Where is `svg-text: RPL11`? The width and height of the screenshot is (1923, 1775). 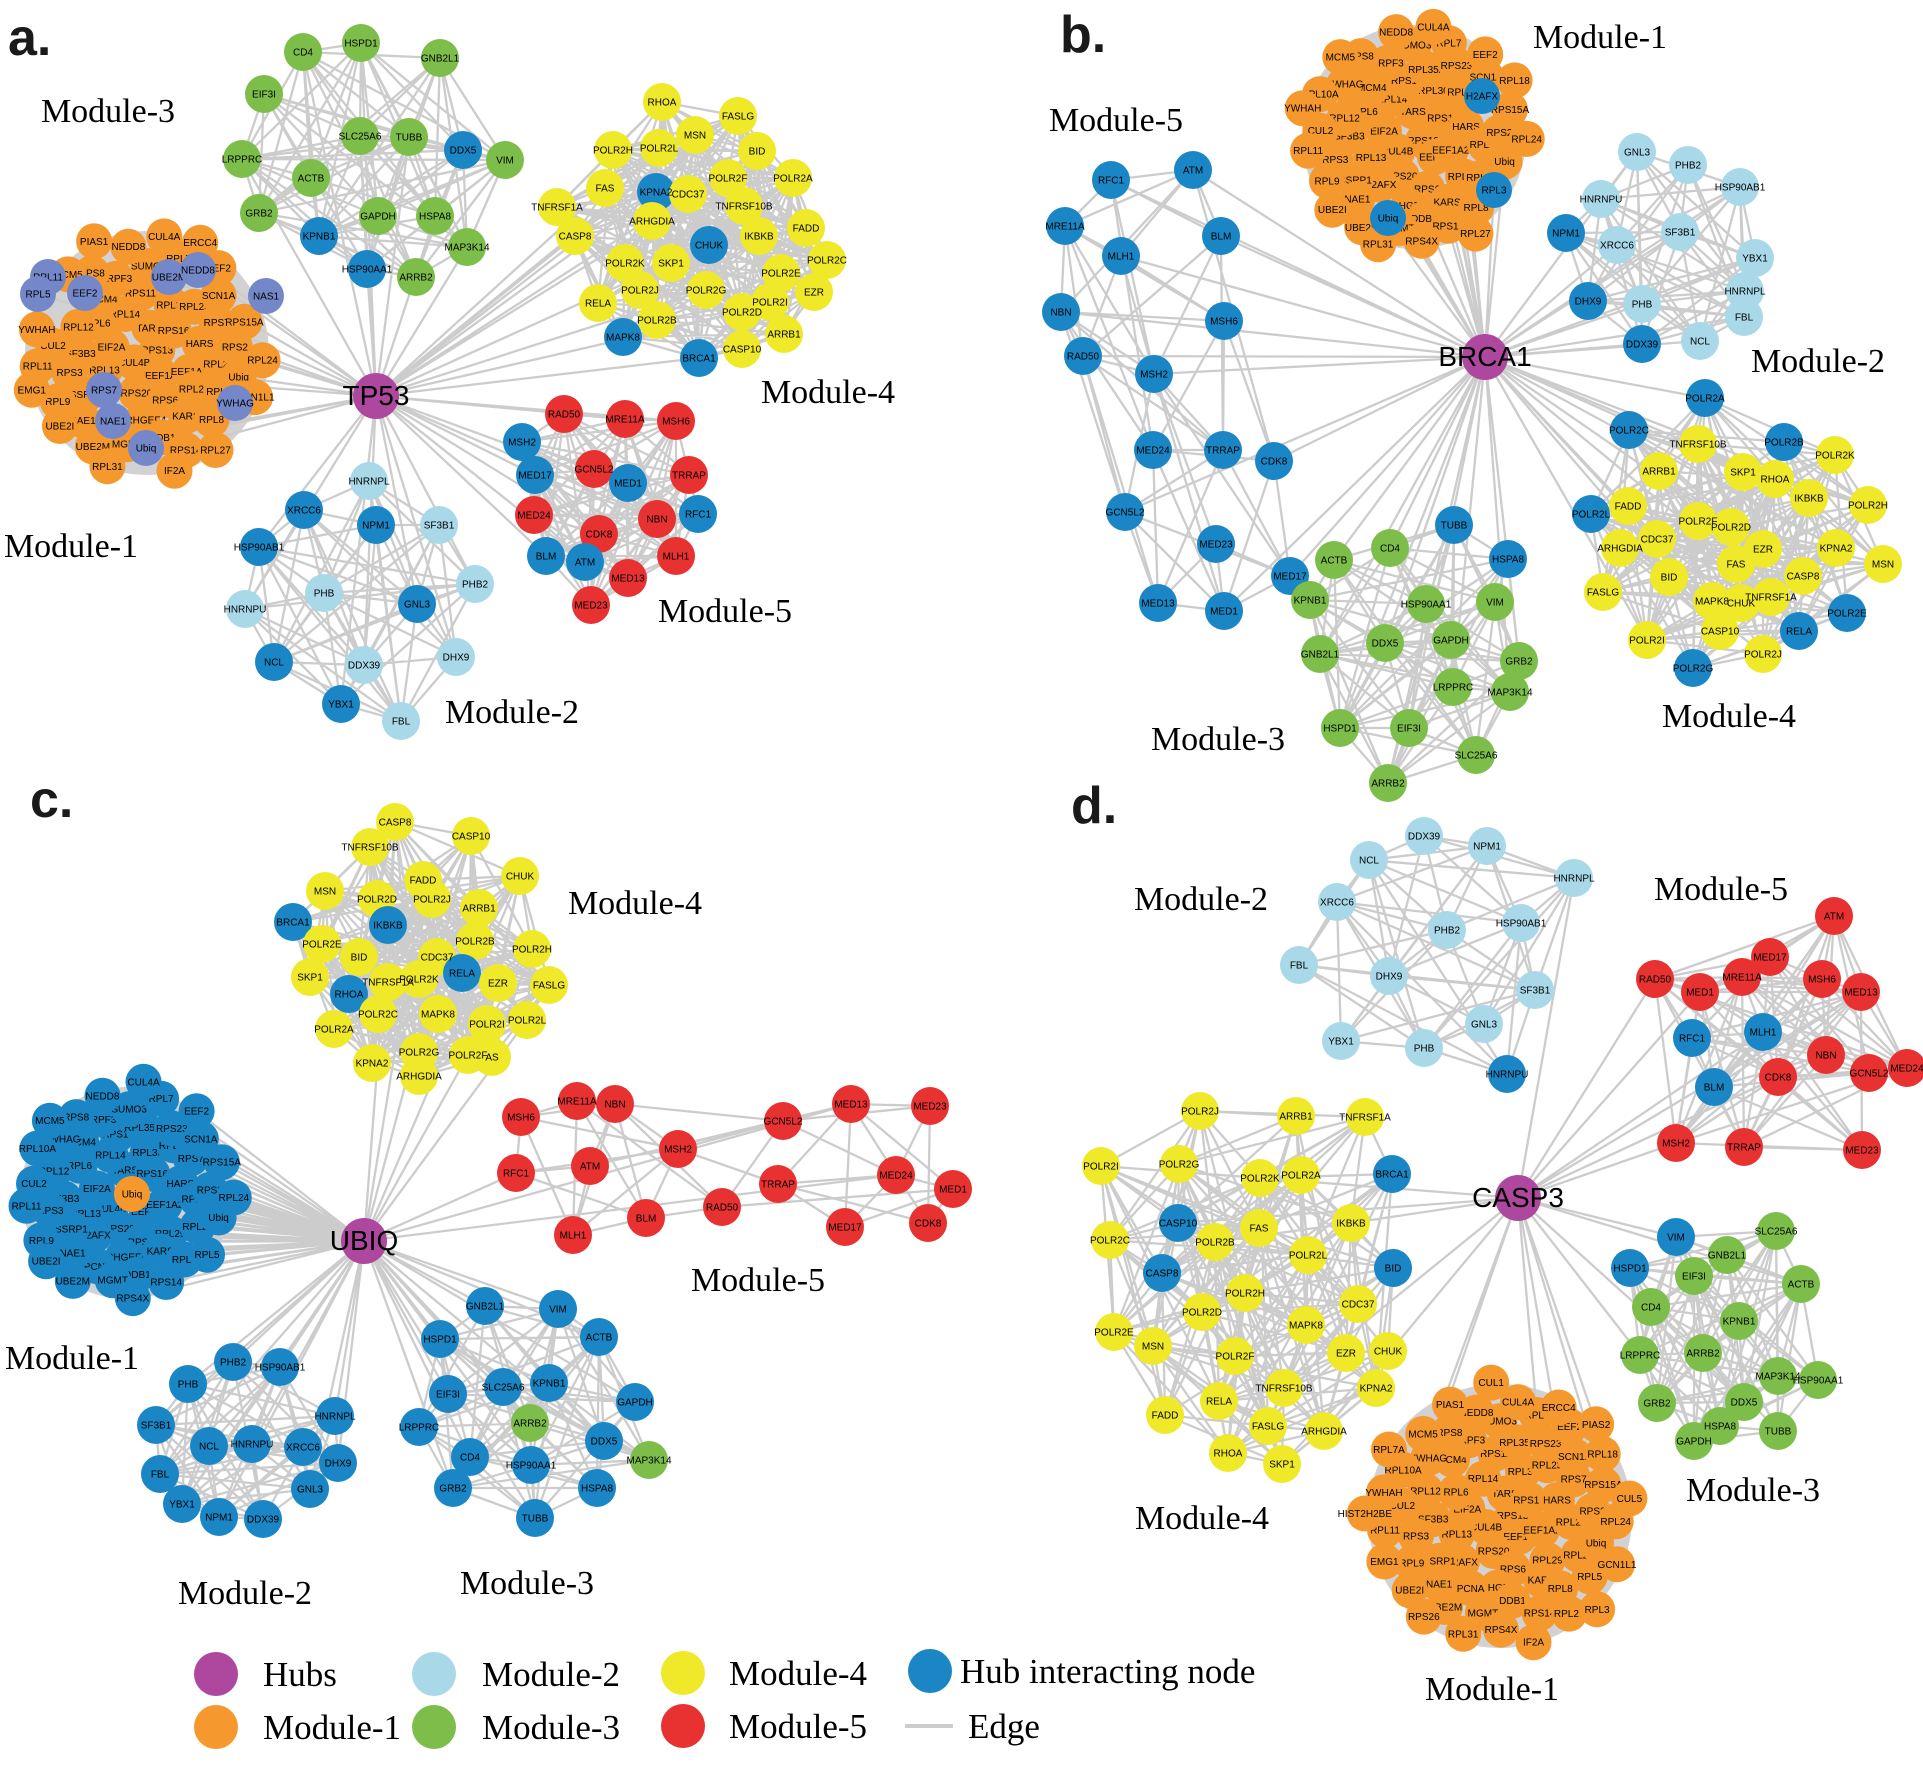 svg-text: RPL11 is located at coordinates (1308, 151).